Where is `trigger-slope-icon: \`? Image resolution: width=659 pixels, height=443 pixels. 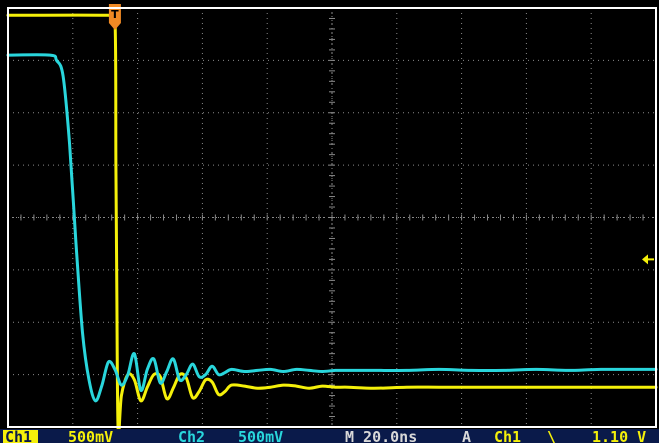 trigger-slope-icon: \ is located at coordinates (551, 435).